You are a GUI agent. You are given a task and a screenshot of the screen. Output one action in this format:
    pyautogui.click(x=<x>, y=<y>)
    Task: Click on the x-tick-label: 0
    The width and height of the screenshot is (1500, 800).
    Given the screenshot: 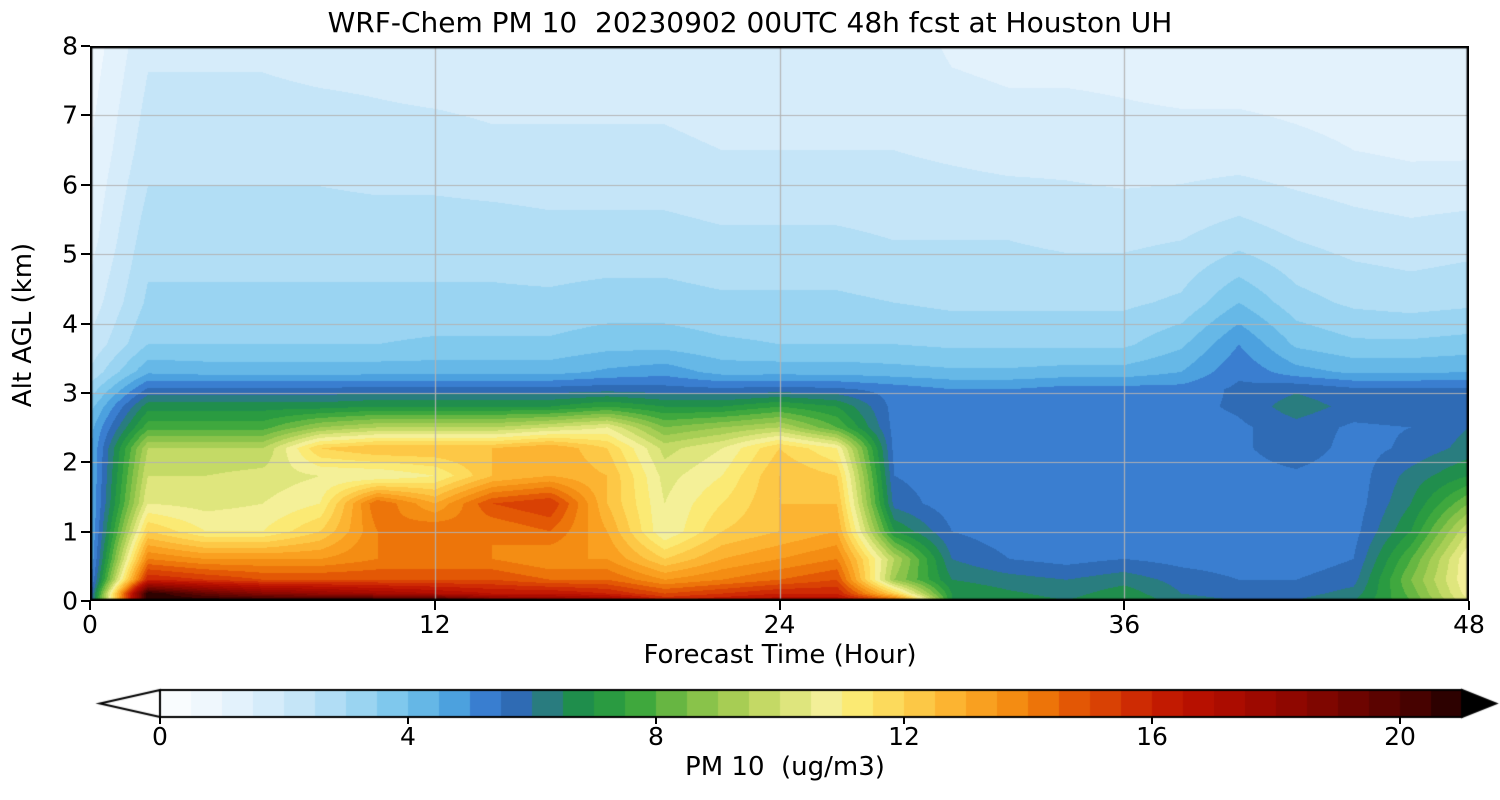 What is the action you would take?
    pyautogui.click(x=90, y=624)
    